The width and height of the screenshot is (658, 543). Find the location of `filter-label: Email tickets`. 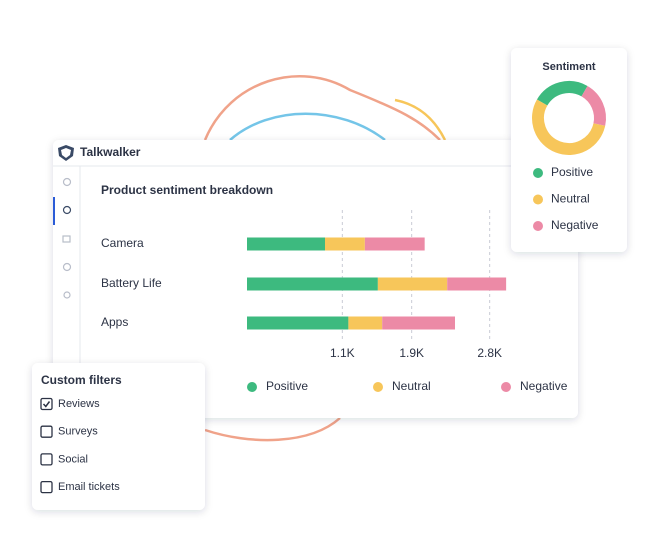

filter-label: Email tickets is located at coordinates (89, 487).